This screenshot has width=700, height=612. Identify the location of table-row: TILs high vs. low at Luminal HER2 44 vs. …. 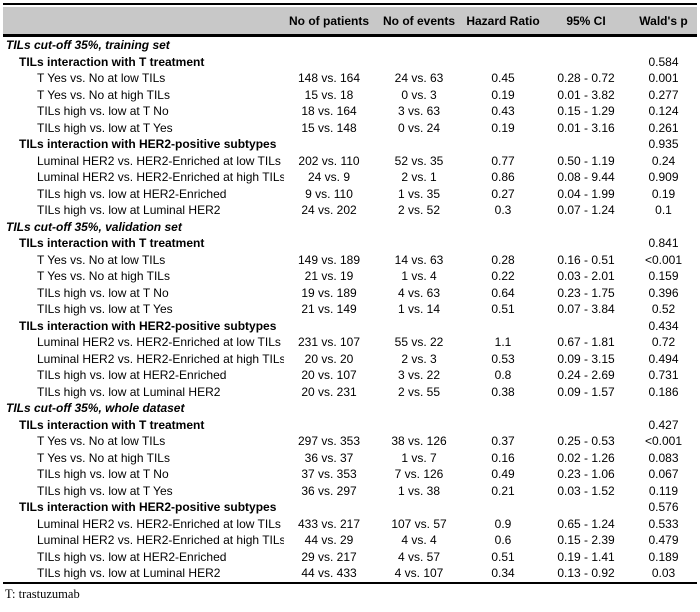
(350, 574).